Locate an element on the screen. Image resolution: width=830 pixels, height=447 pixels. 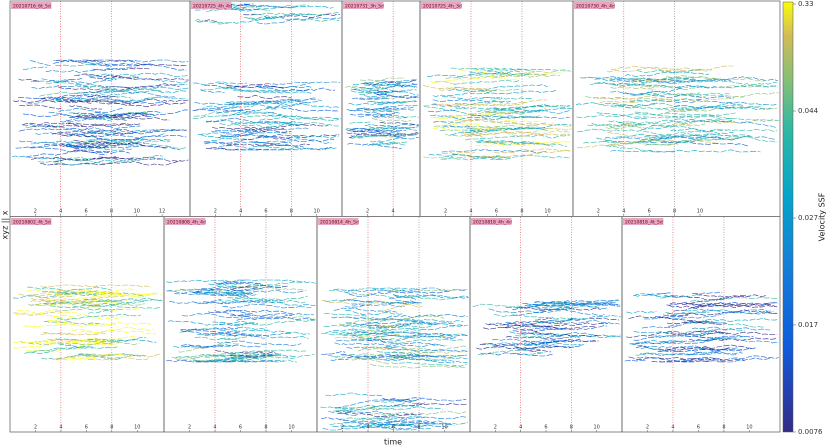
panel-label-bg is located at coordinates (441, 5).